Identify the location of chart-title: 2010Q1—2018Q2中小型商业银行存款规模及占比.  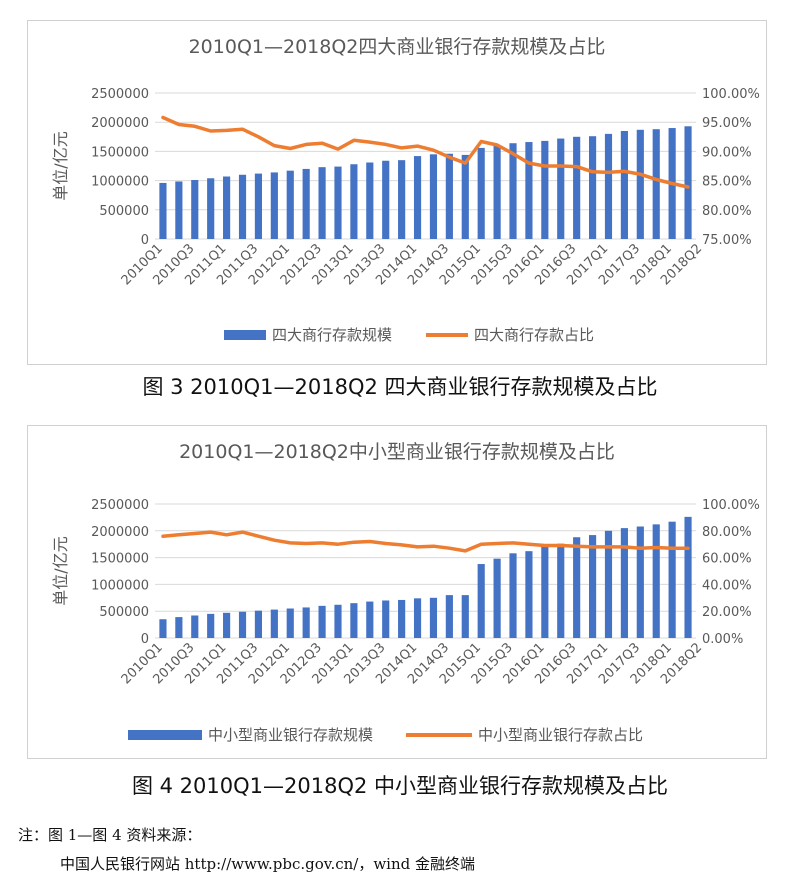
(397, 452).